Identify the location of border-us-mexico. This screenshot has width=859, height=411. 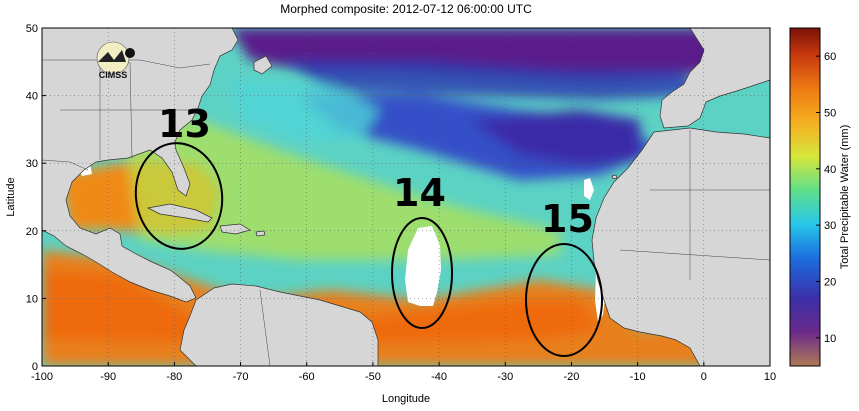
(65, 165).